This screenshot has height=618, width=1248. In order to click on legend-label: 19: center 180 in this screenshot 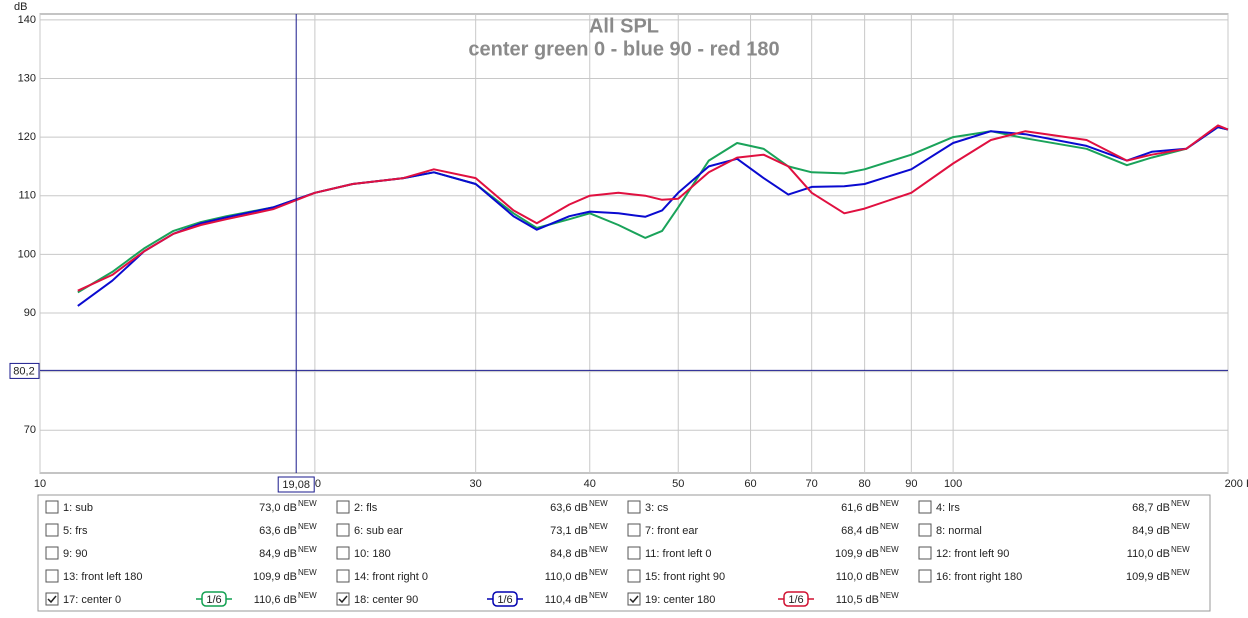, I will do `click(680, 600)`.